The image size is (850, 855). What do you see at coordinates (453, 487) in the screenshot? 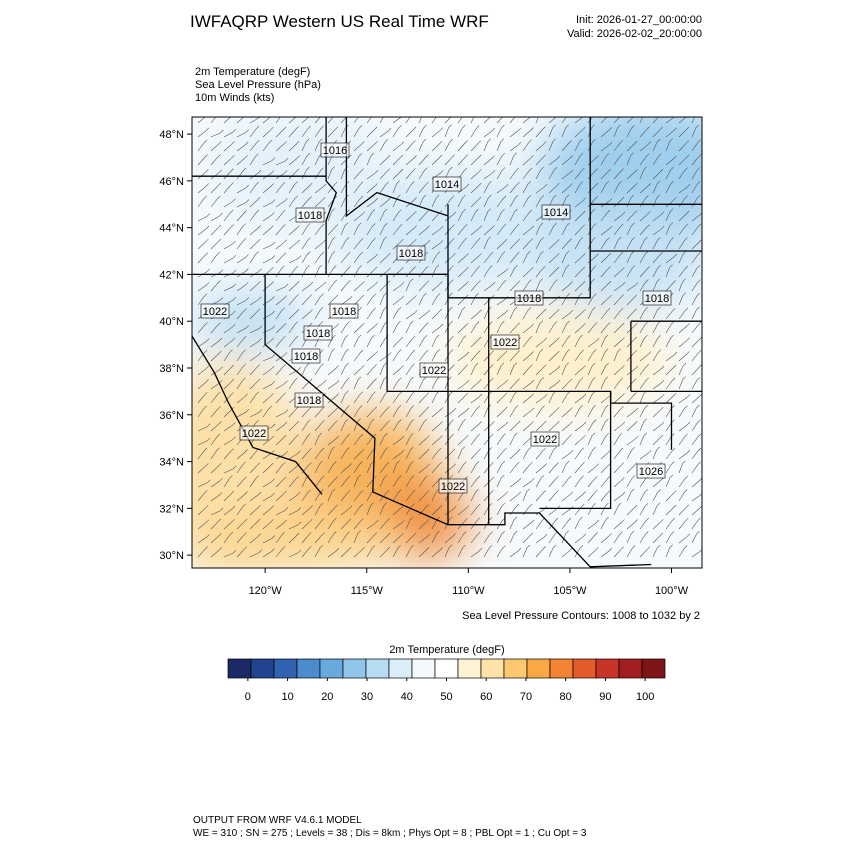
I see `contour-label: 1022` at bounding box center [453, 487].